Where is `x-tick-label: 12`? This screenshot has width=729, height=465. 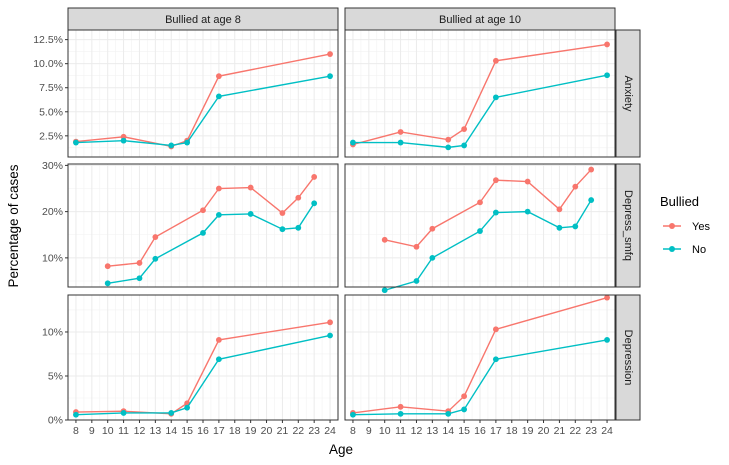
x-tick-label: 12 is located at coordinates (140, 431).